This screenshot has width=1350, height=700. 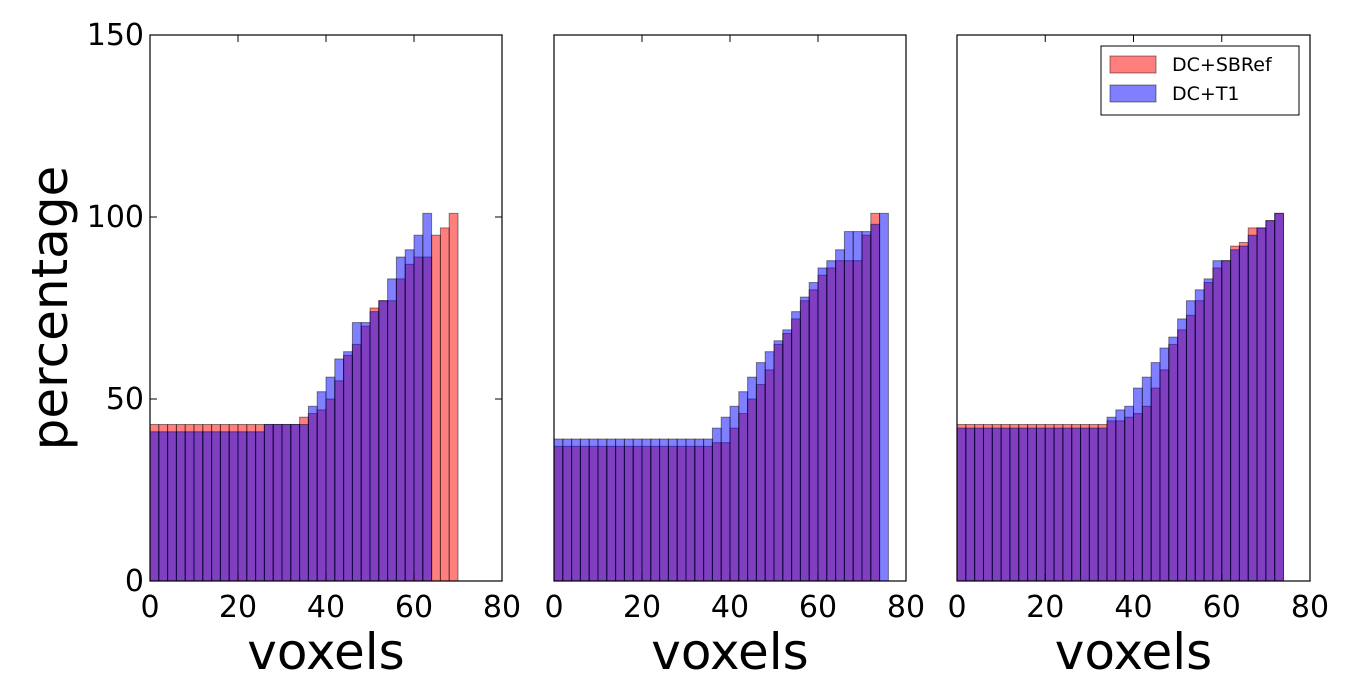 I want to click on legend-box, so click(x=1200, y=80).